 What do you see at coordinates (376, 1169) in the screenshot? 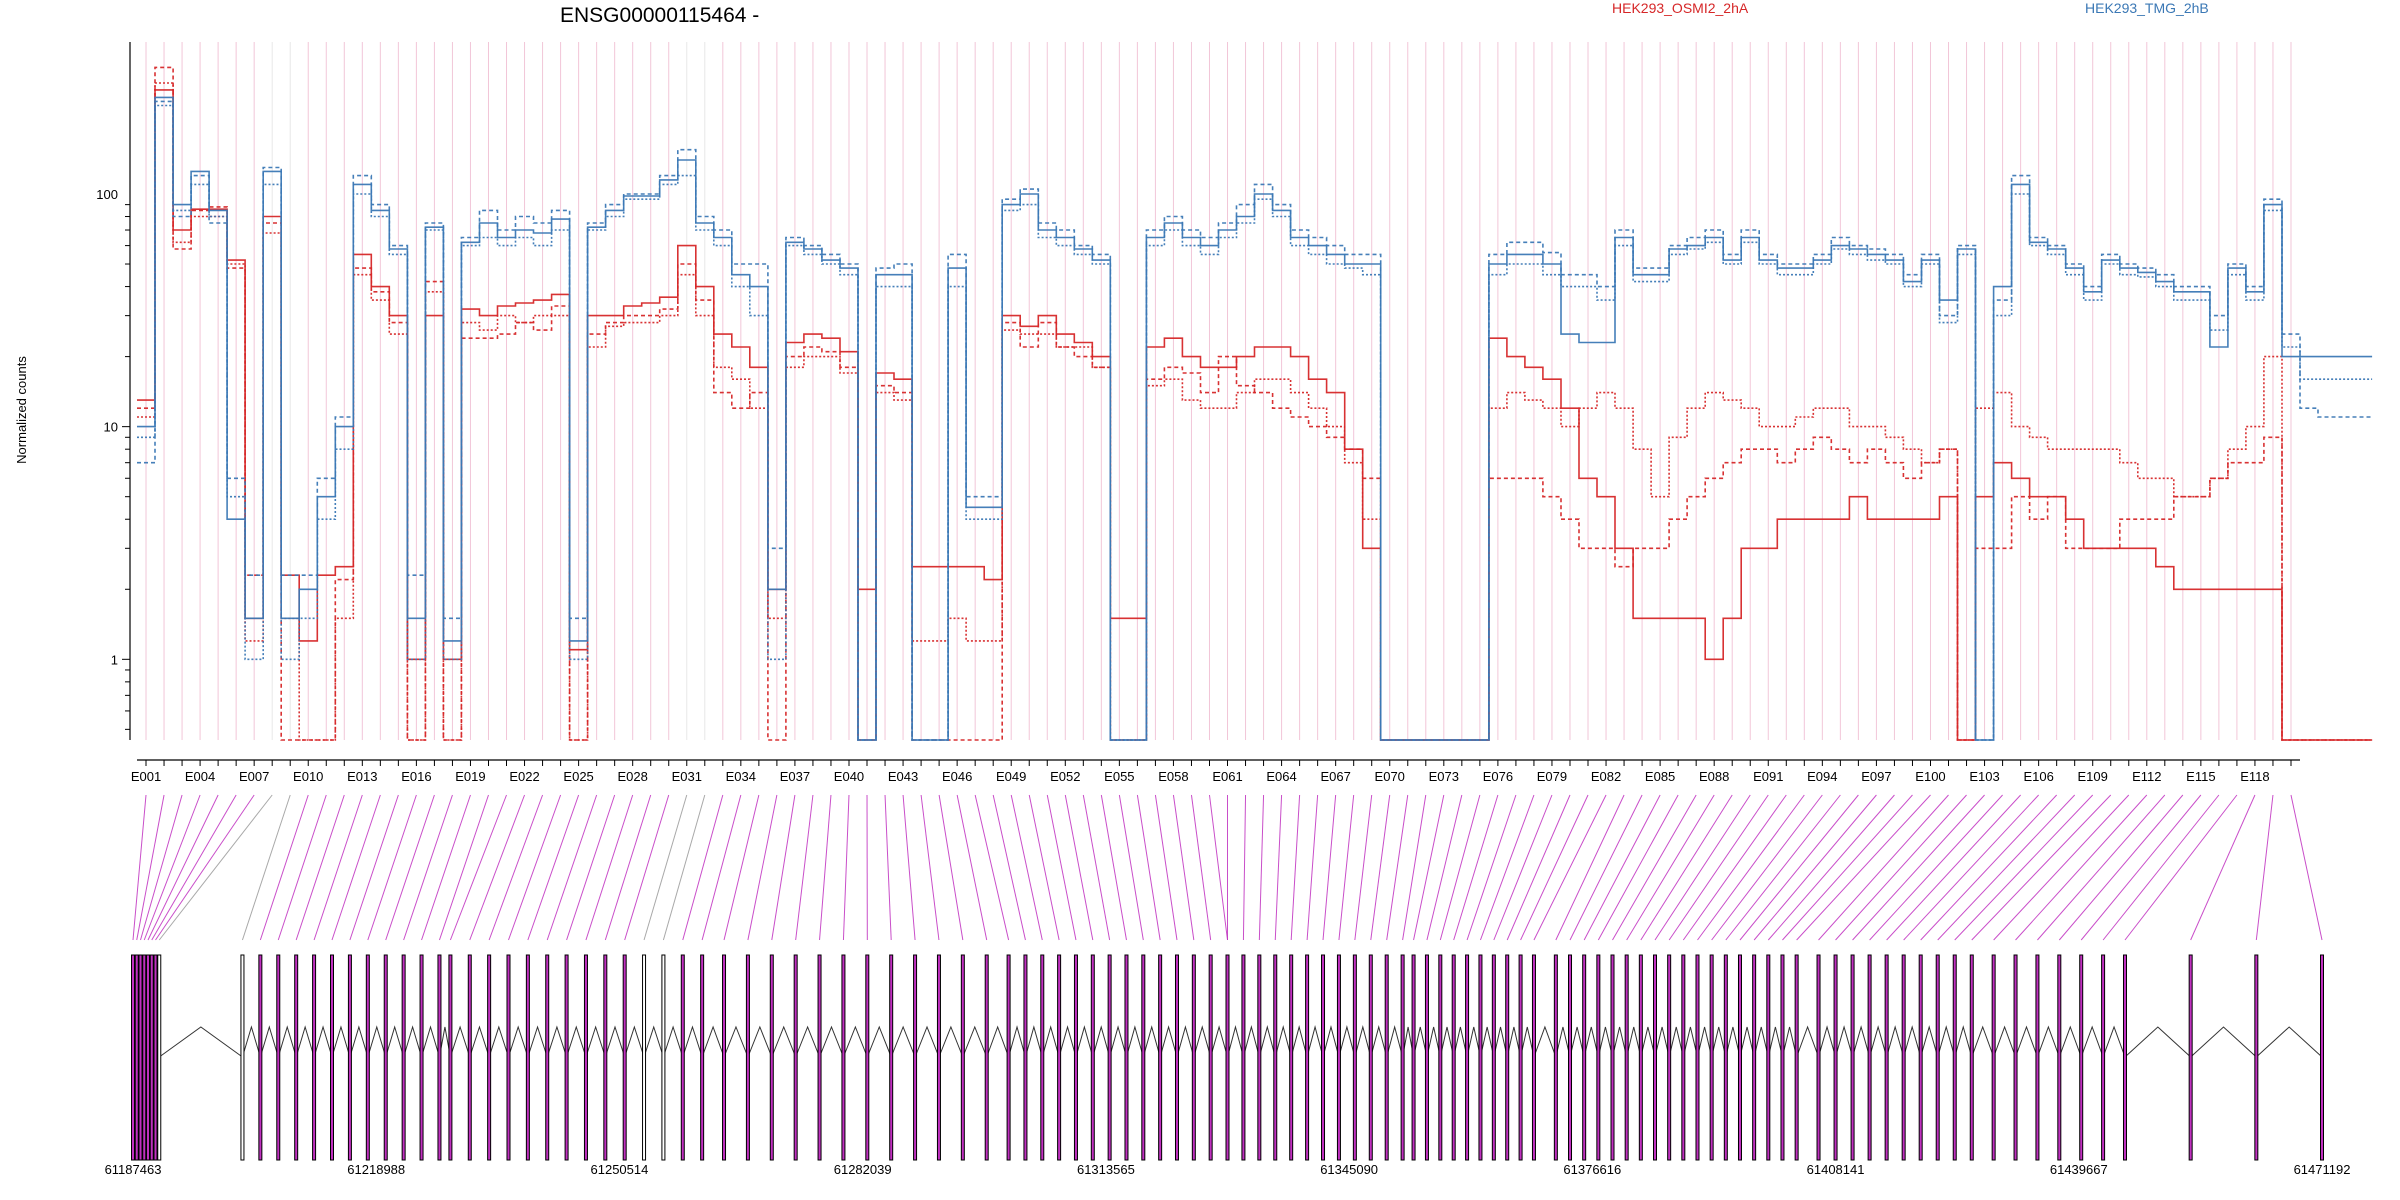
I see `genomic-tick-label: 61218988` at bounding box center [376, 1169].